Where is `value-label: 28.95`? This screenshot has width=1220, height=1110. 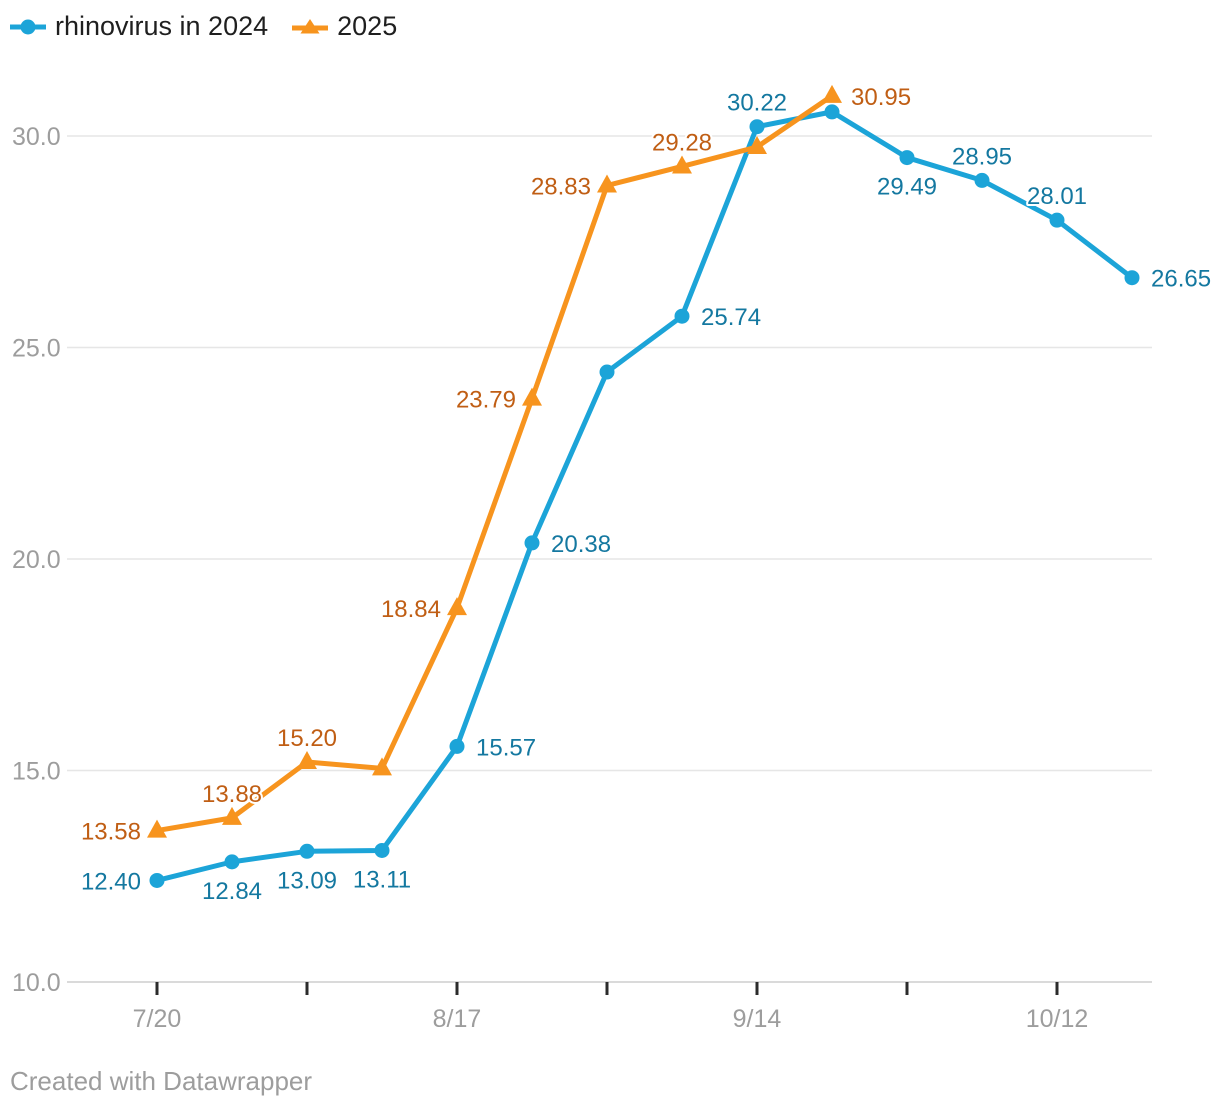 value-label: 28.95 is located at coordinates (982, 156).